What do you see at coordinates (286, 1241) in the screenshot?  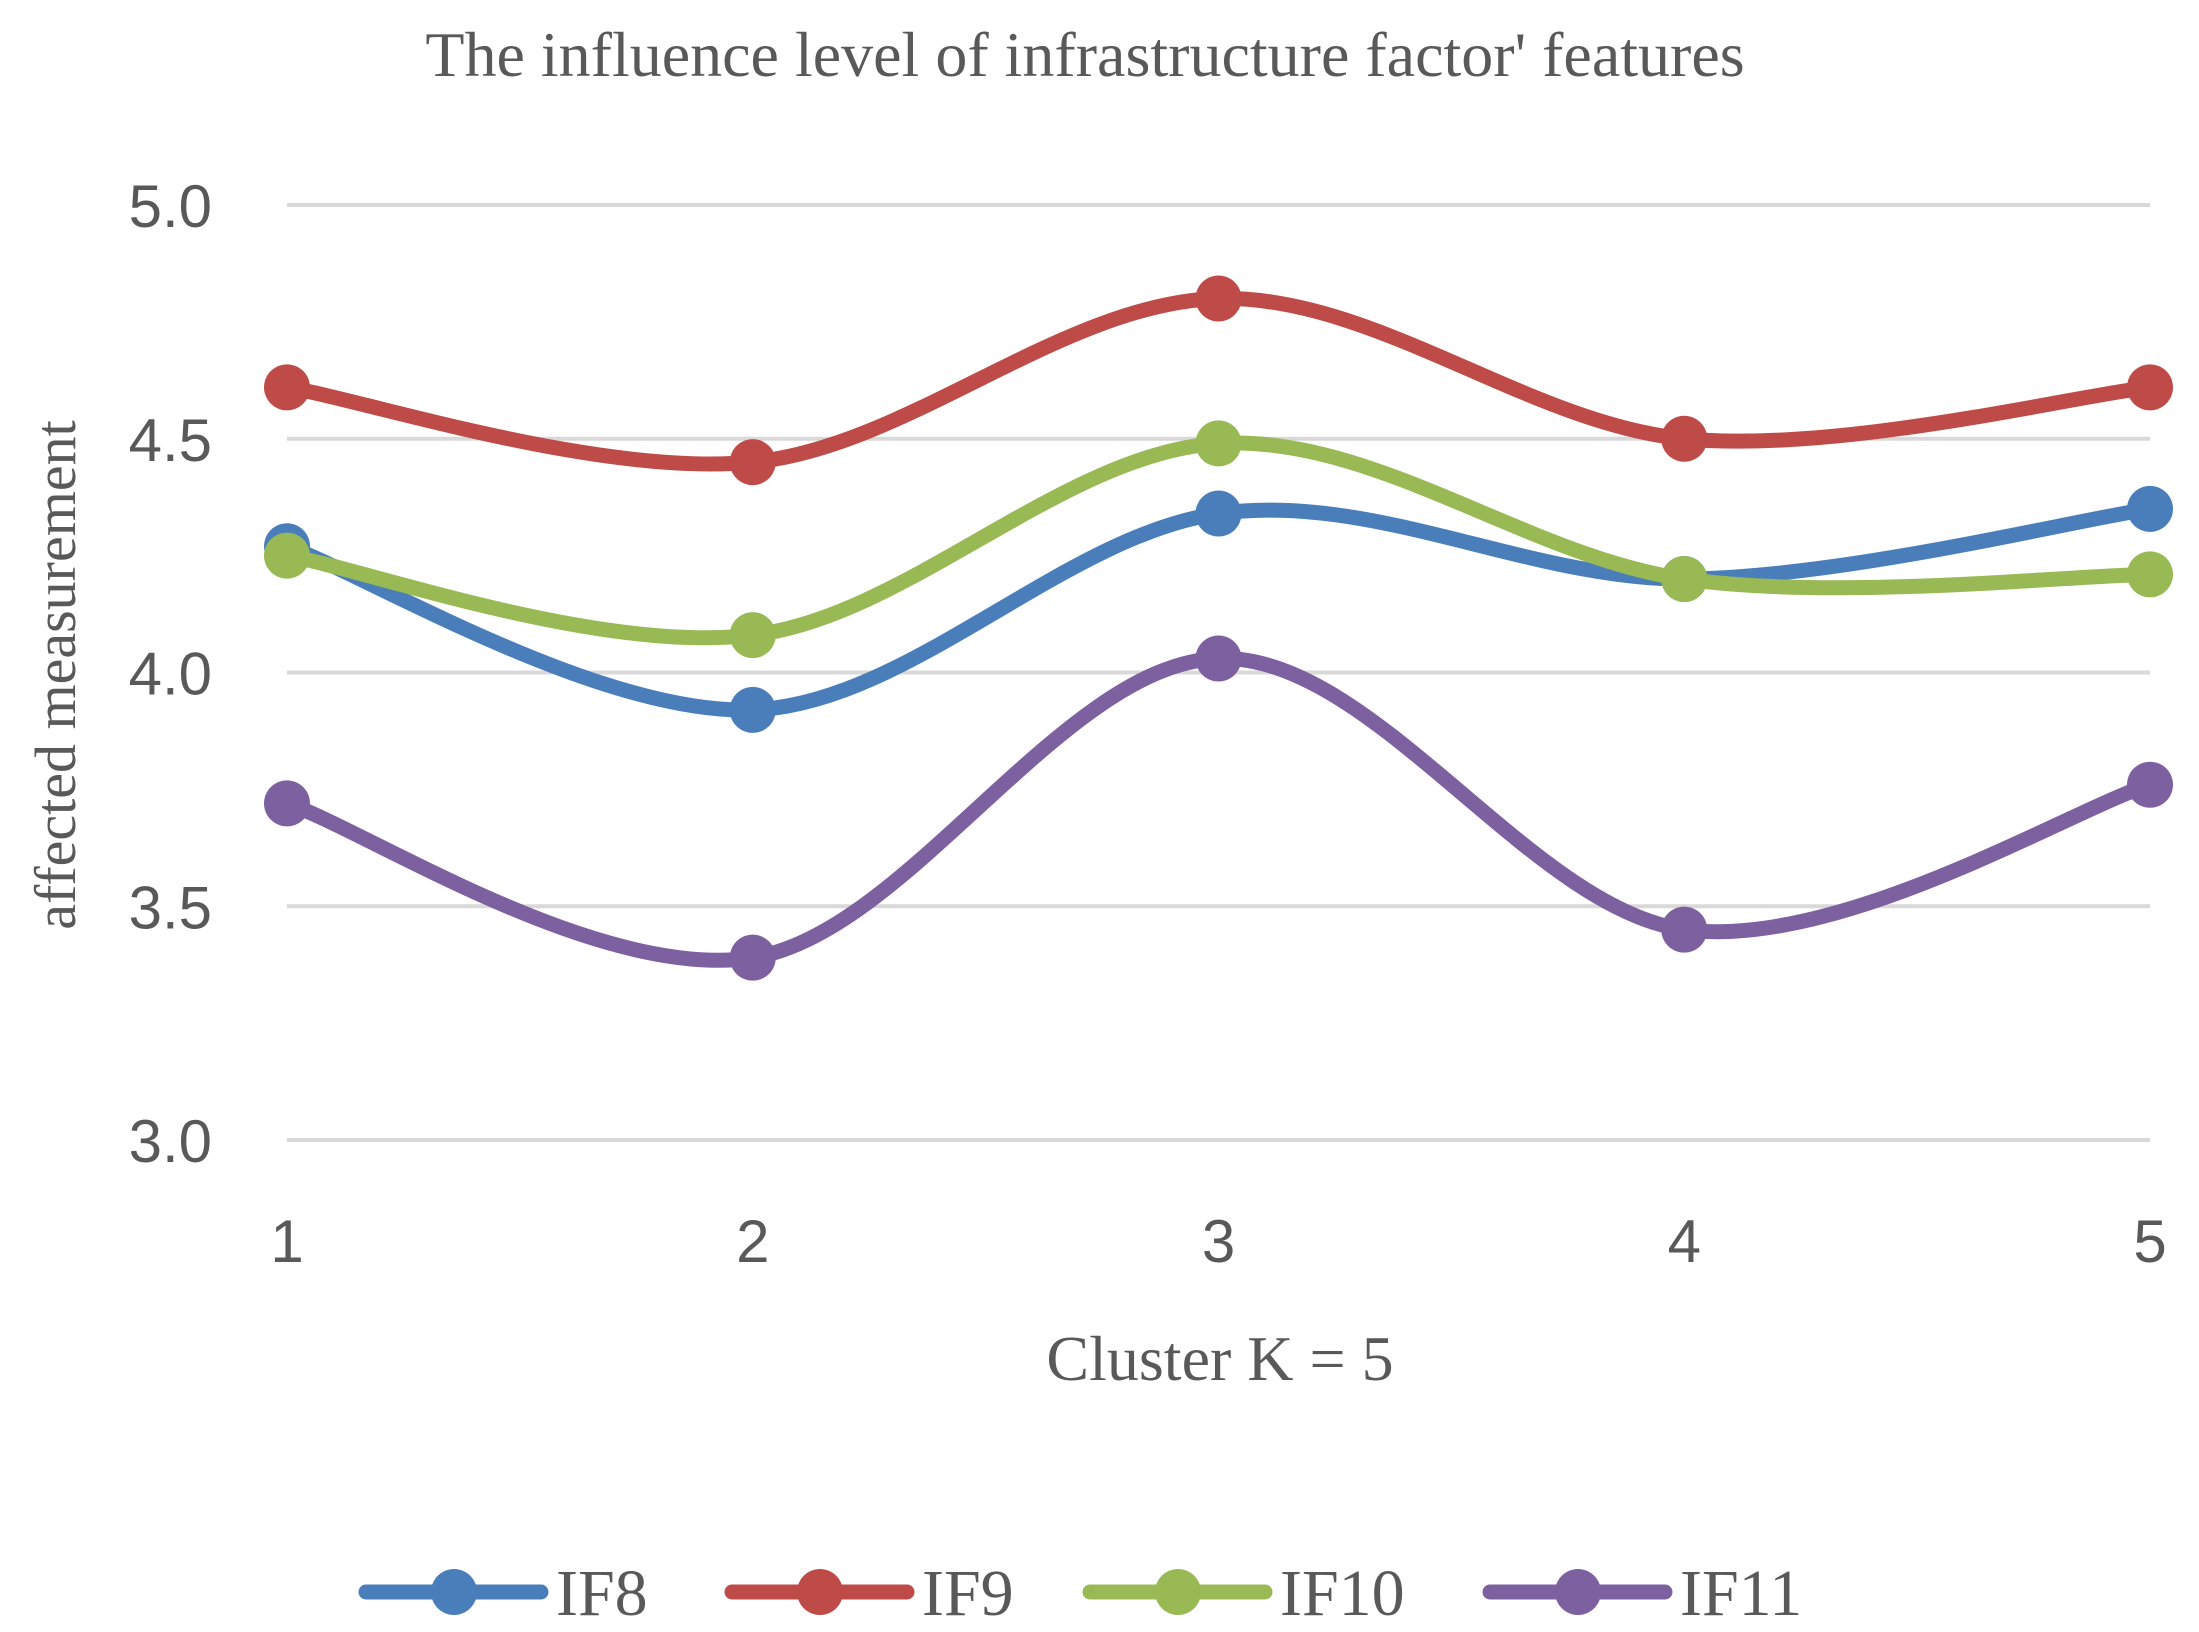 I see `x-tick-label: 1` at bounding box center [286, 1241].